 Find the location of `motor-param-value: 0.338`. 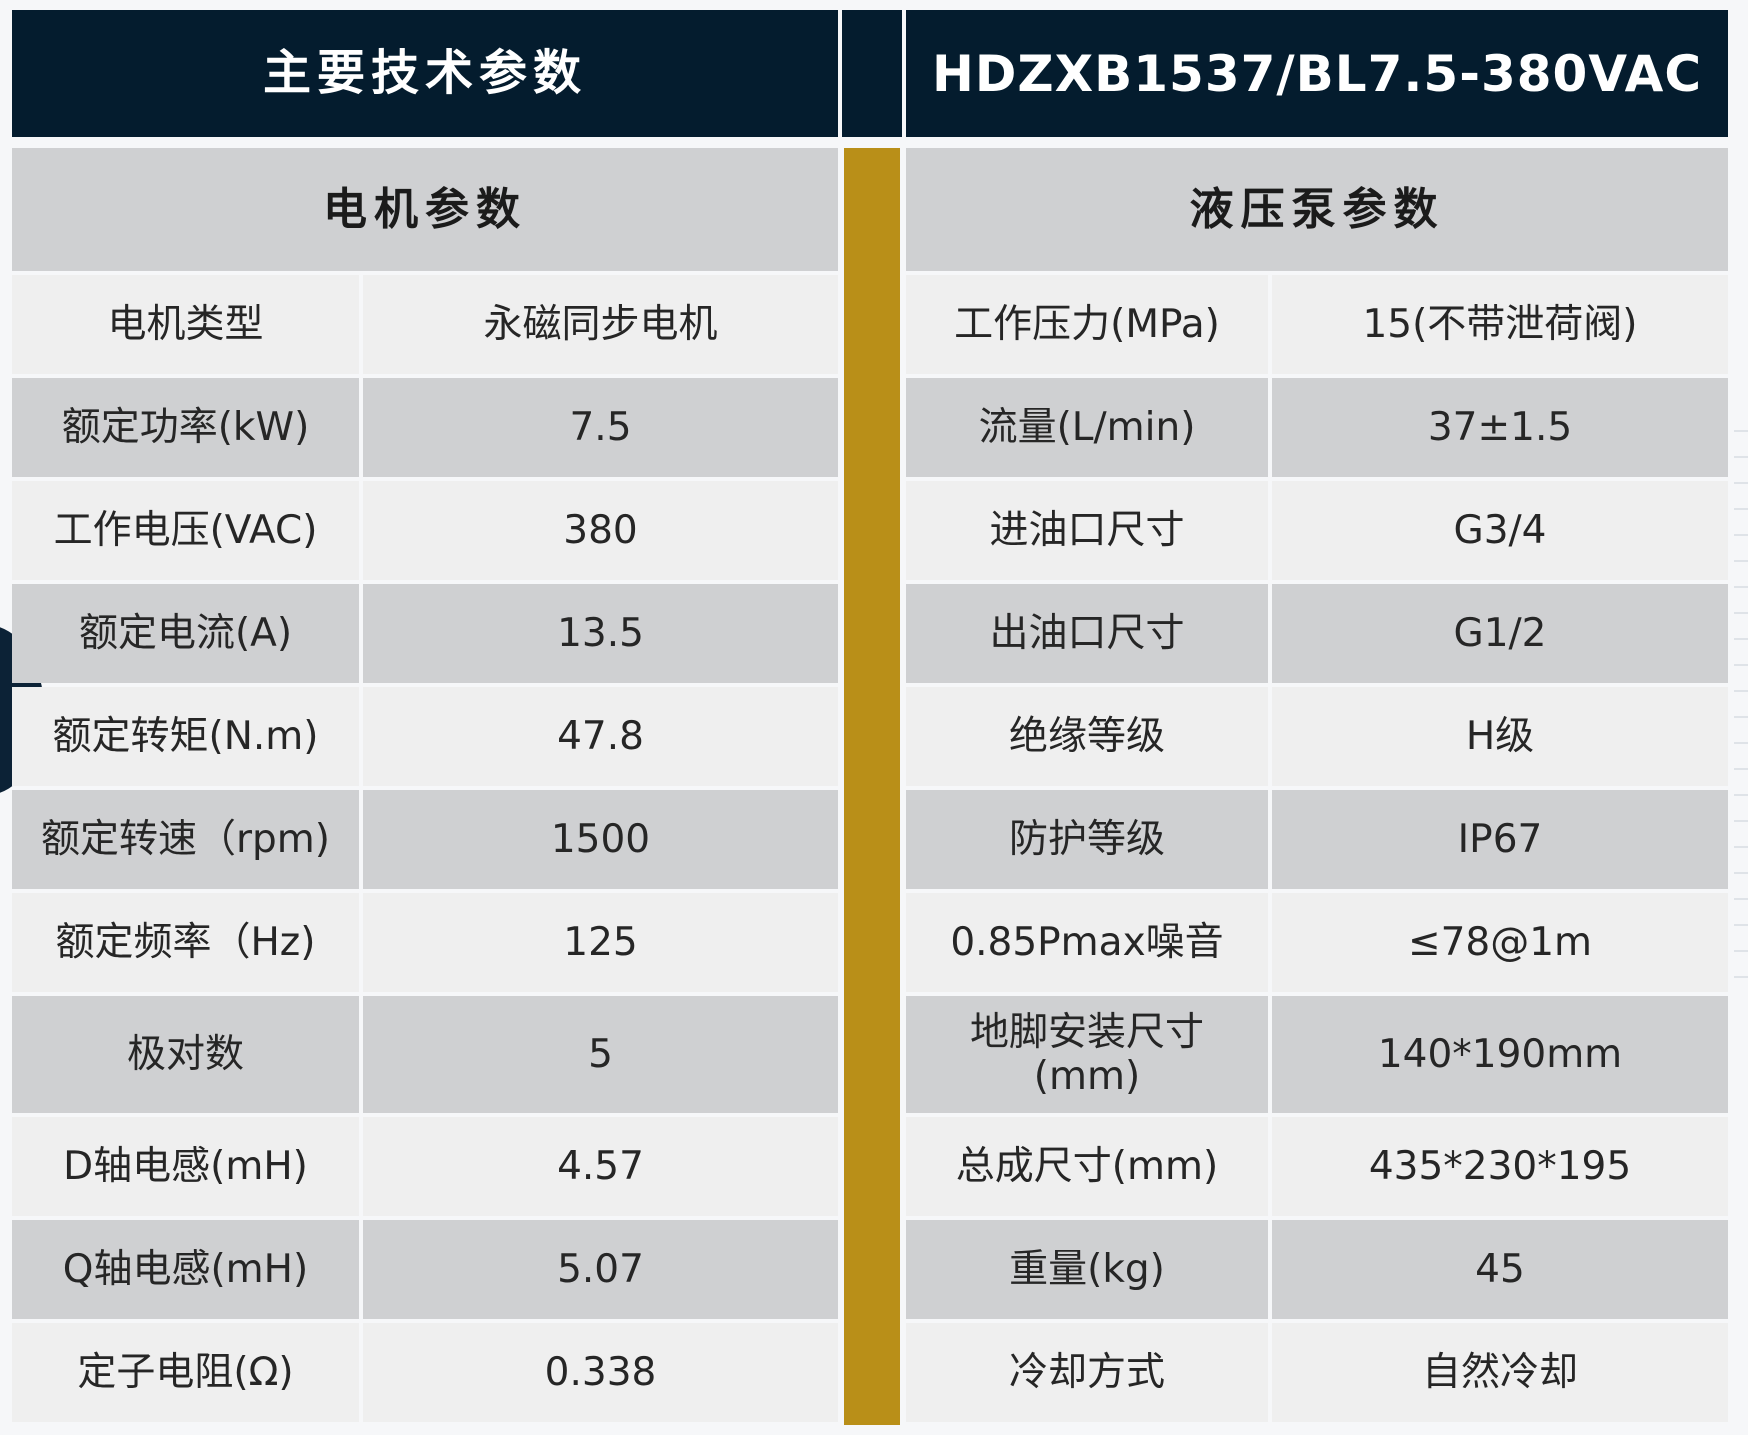

motor-param-value: 0.338 is located at coordinates (600, 1372).